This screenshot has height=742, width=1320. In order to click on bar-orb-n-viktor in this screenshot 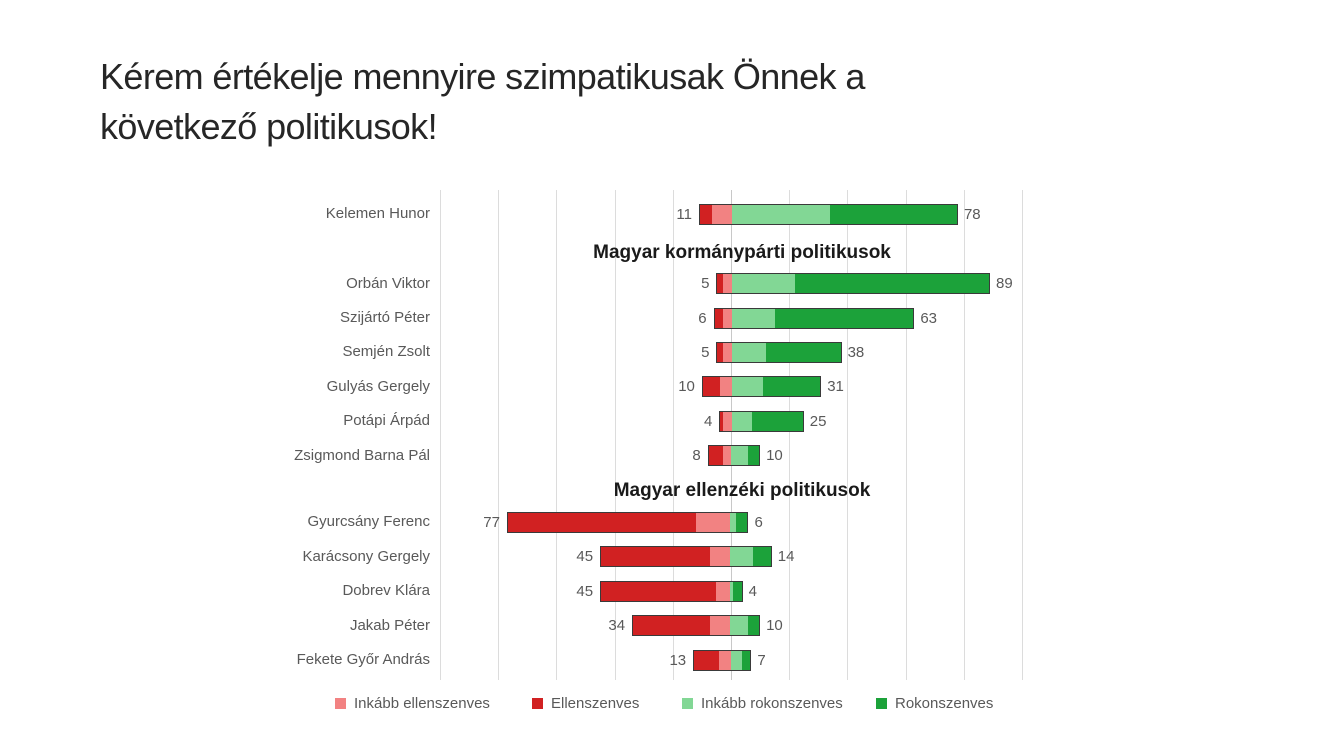, I will do `click(853, 283)`.